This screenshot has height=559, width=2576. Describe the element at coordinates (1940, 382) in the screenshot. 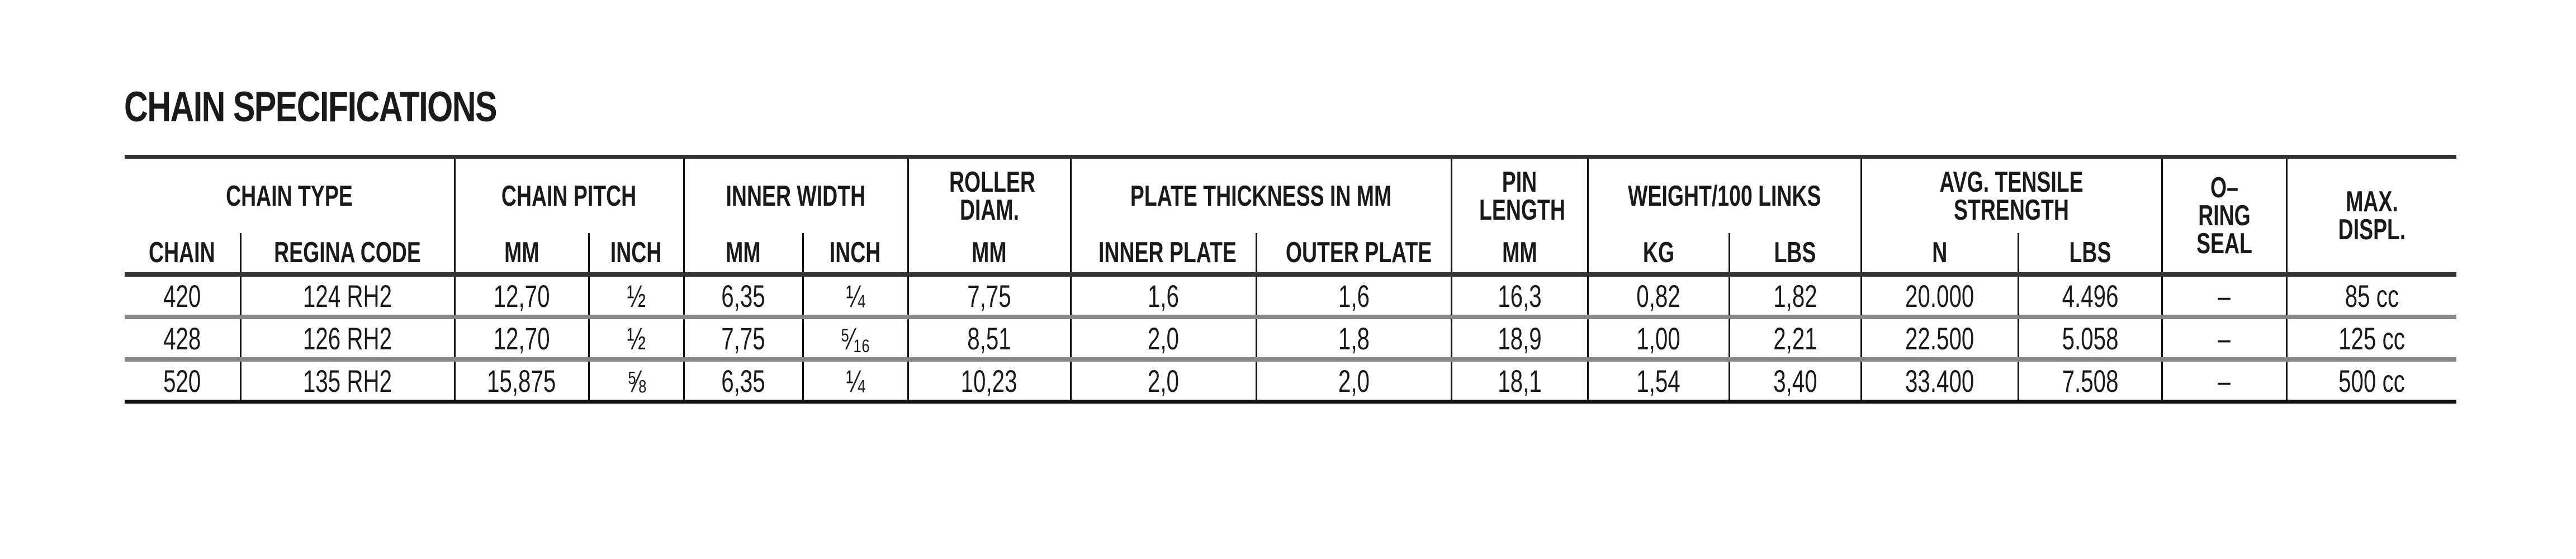

I see `table-cell: 33.400` at that location.